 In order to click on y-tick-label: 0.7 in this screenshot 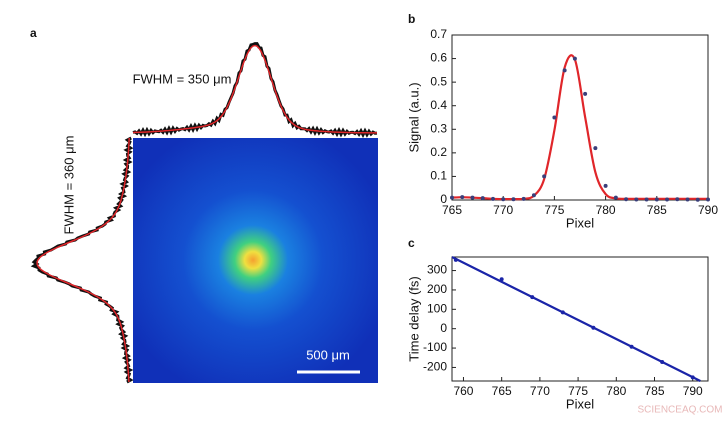, I will do `click(438, 34)`.